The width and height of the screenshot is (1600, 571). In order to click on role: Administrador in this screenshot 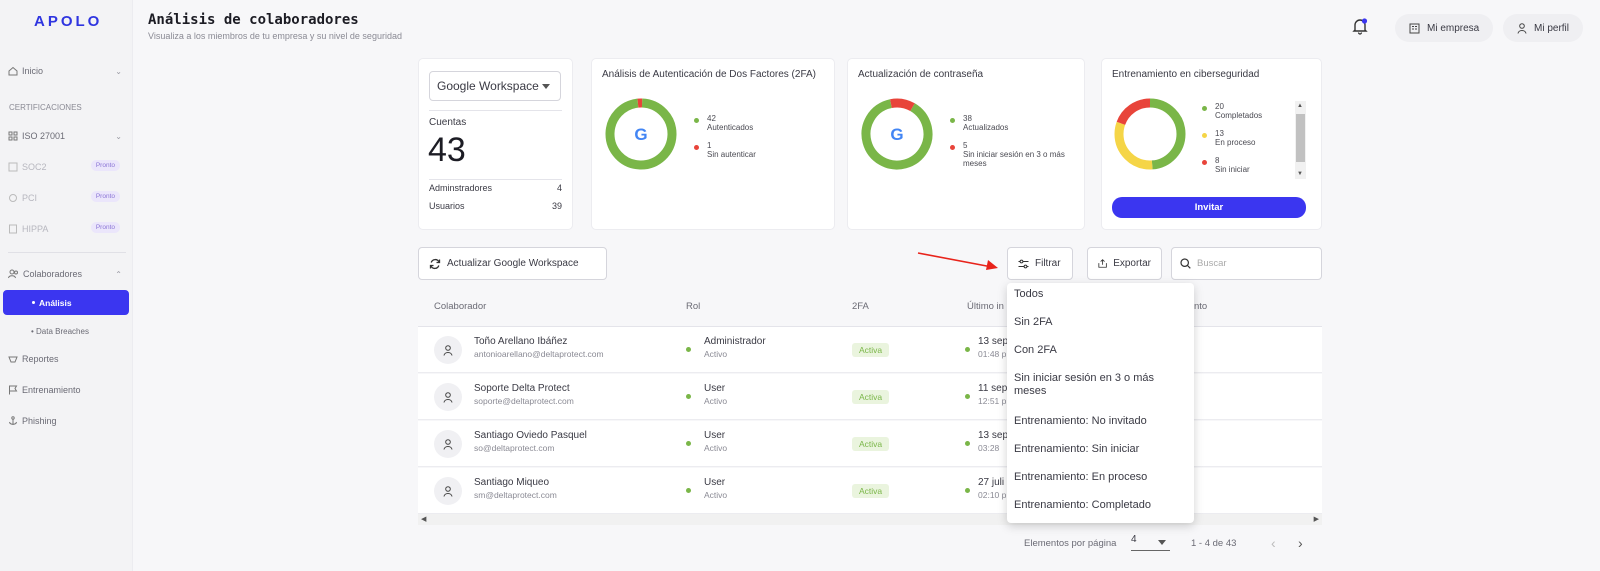, I will do `click(735, 341)`.